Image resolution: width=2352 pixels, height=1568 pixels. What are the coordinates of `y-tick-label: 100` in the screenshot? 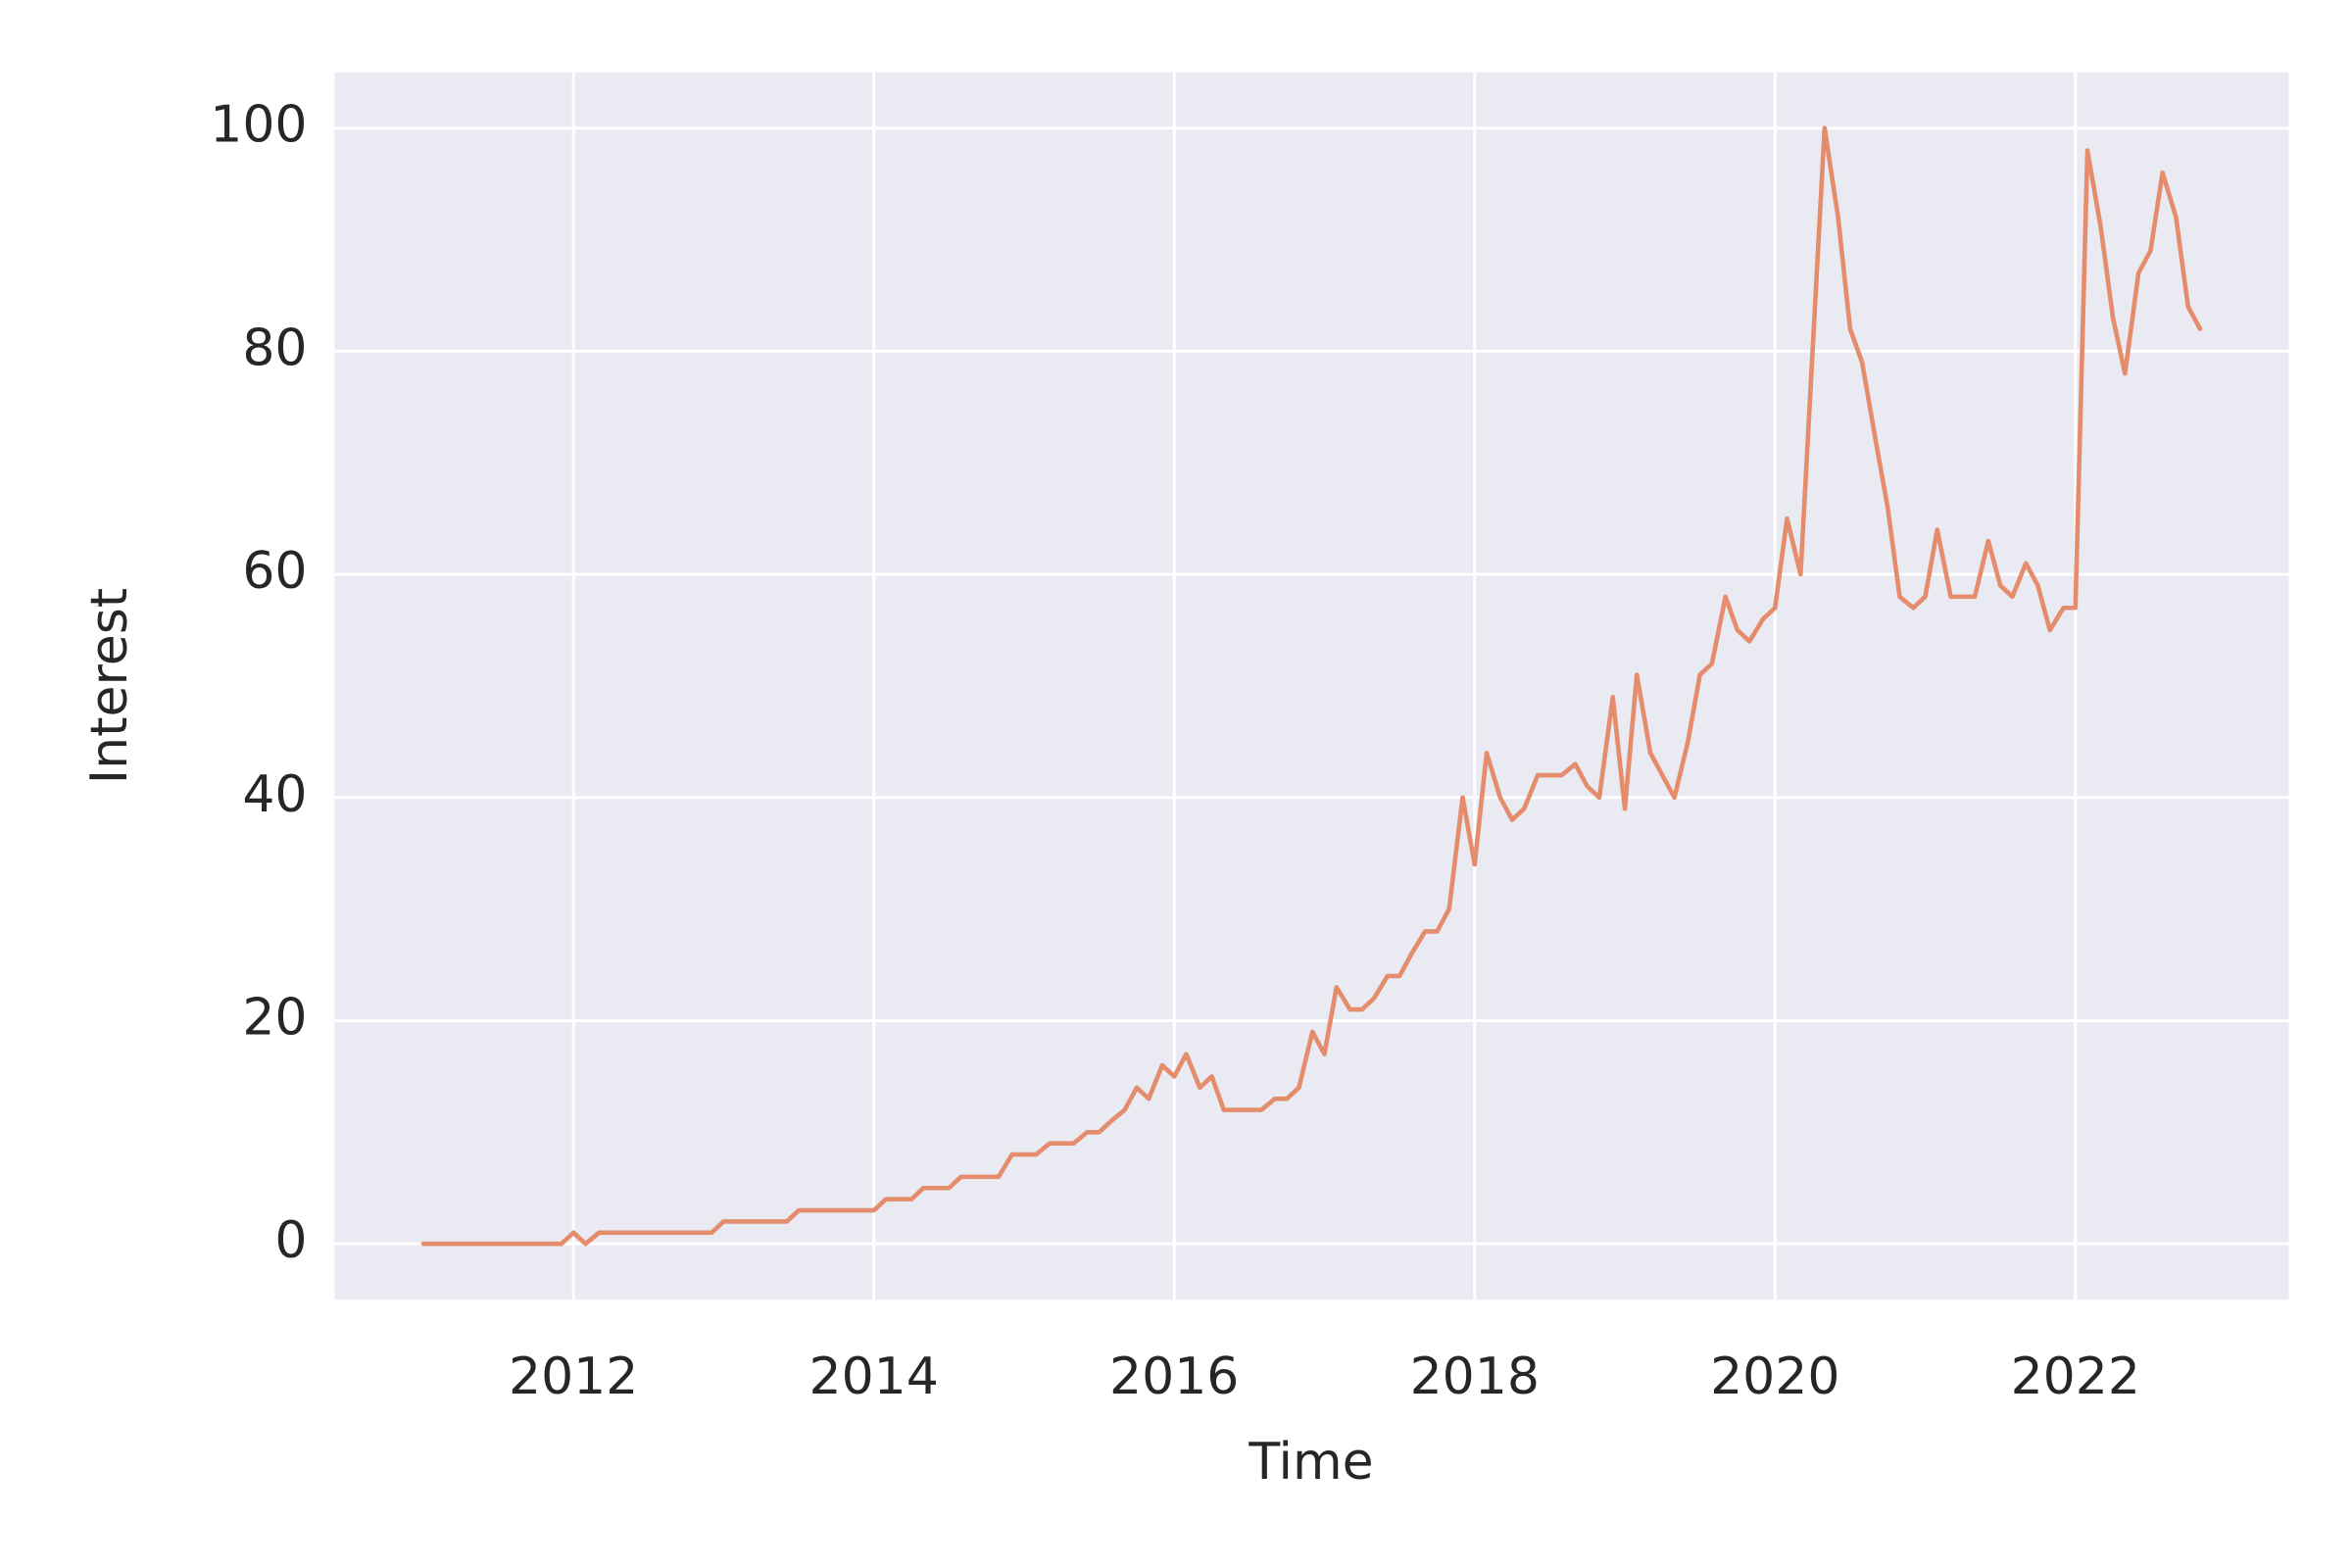 It's located at (258, 126).